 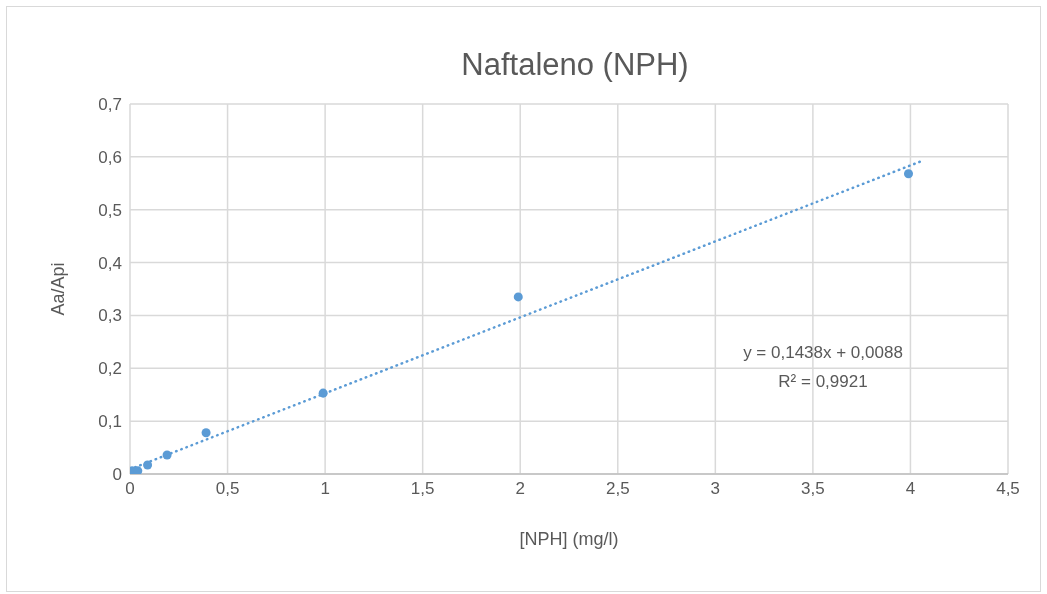 What do you see at coordinates (110, 369) in the screenshot?
I see `y-tick-label: 0,2` at bounding box center [110, 369].